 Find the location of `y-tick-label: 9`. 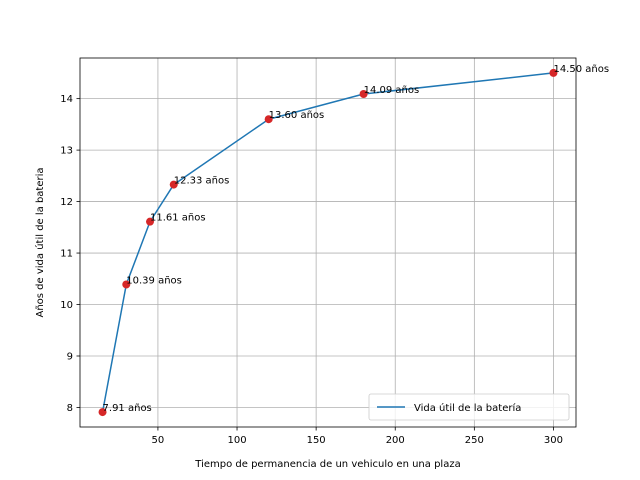

y-tick-label: 9 is located at coordinates (70, 356).